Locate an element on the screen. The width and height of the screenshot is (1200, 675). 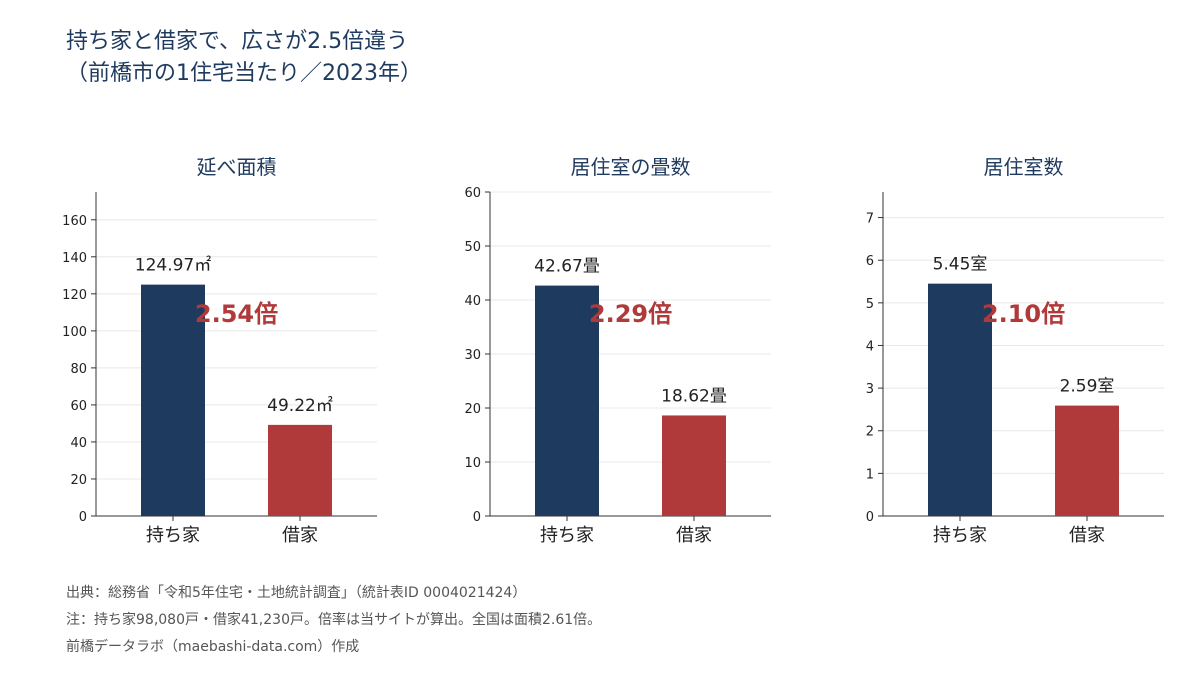
chart-2-category-label-1: 持ち家 is located at coordinates (567, 535).